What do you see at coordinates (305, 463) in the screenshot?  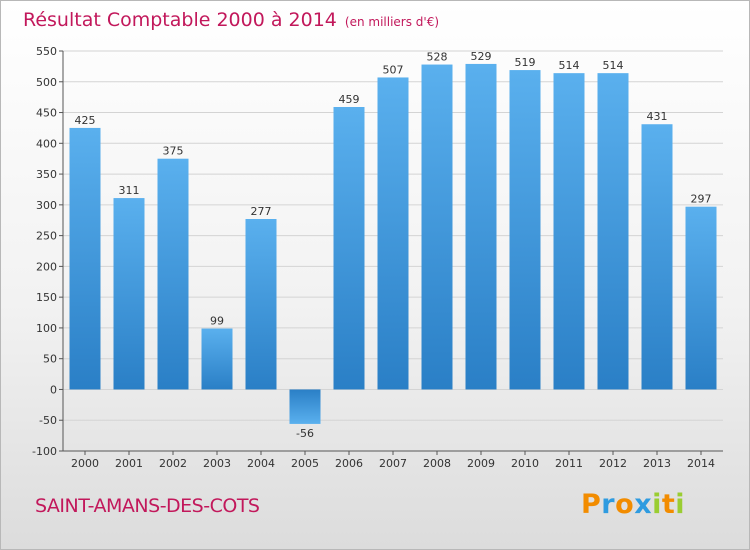 I see `x-tick-label: 2005` at bounding box center [305, 463].